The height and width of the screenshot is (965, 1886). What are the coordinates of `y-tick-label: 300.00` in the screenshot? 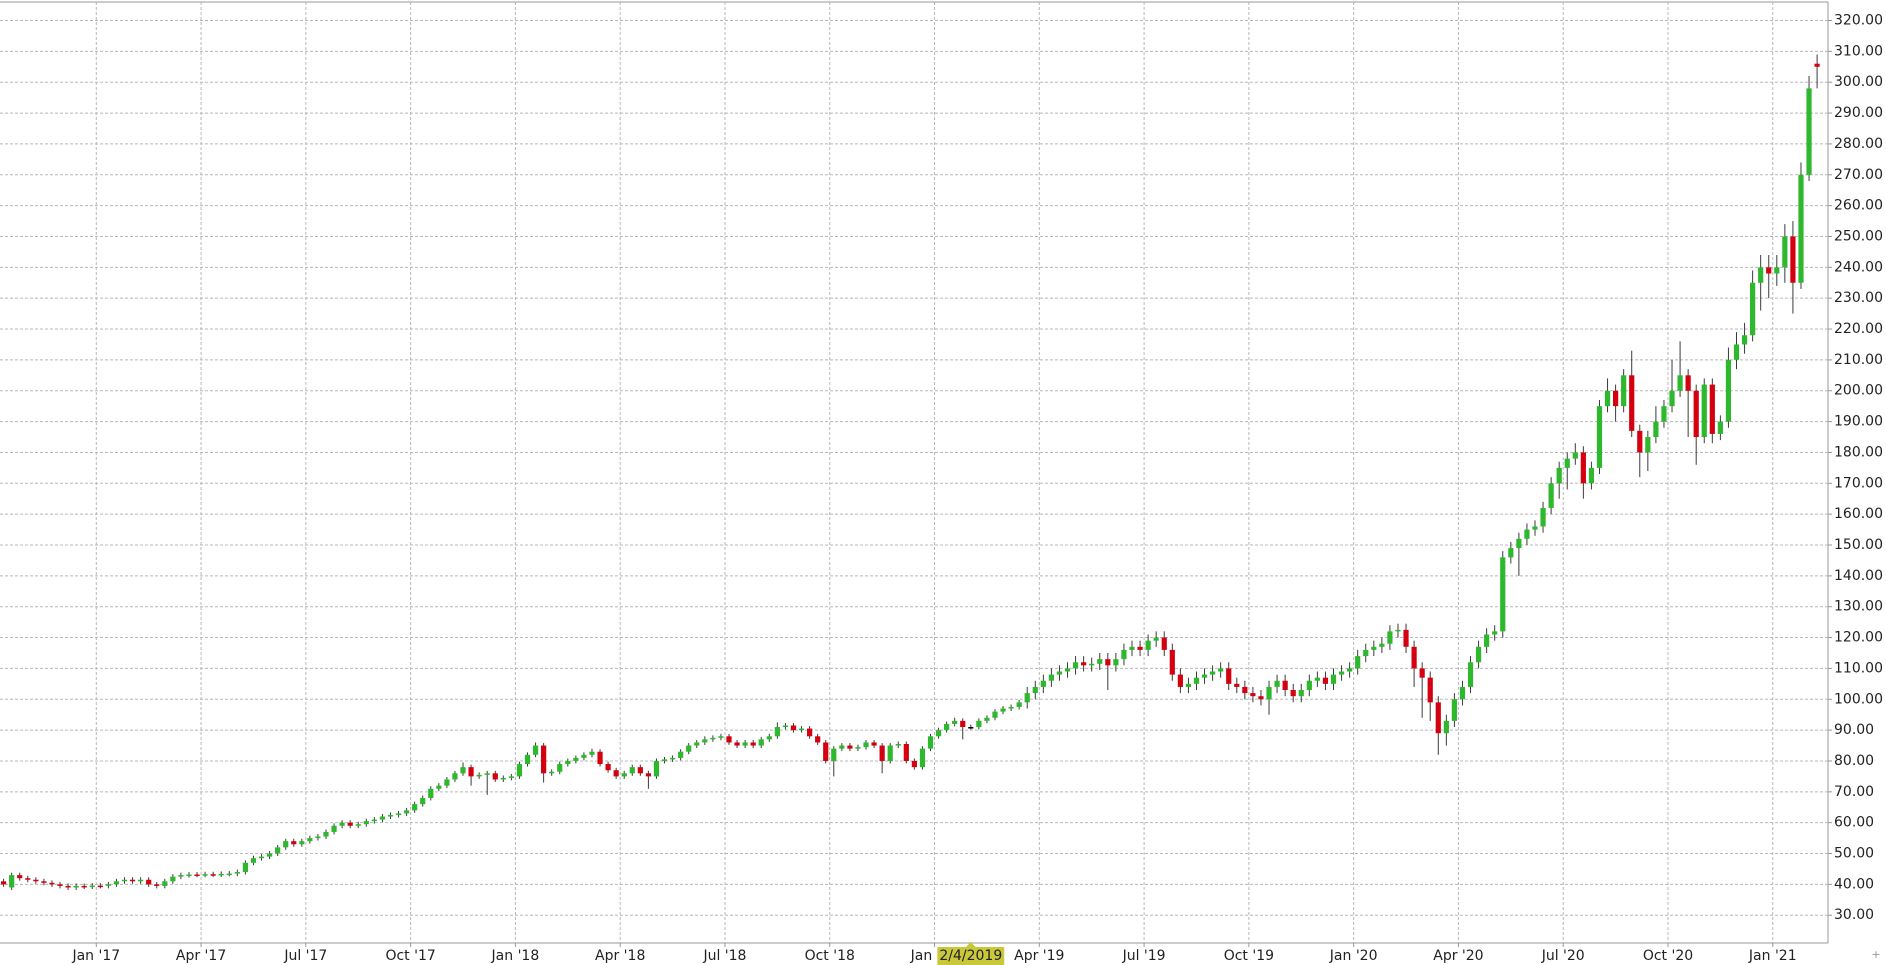 It's located at (1858, 82).